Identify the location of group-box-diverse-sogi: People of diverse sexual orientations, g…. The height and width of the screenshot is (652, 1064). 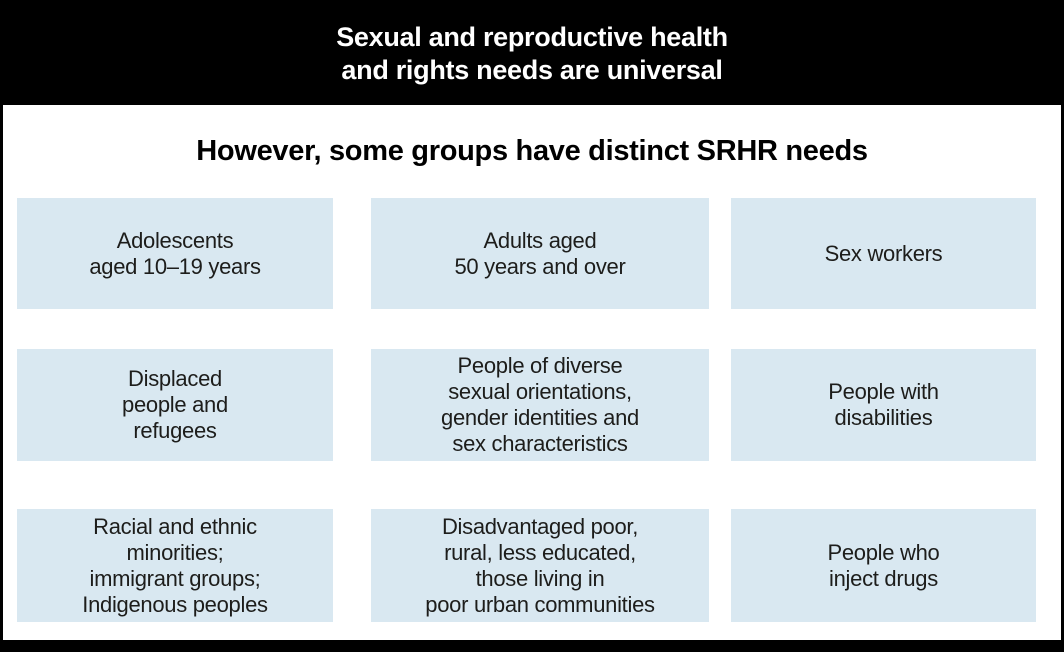
(540, 405).